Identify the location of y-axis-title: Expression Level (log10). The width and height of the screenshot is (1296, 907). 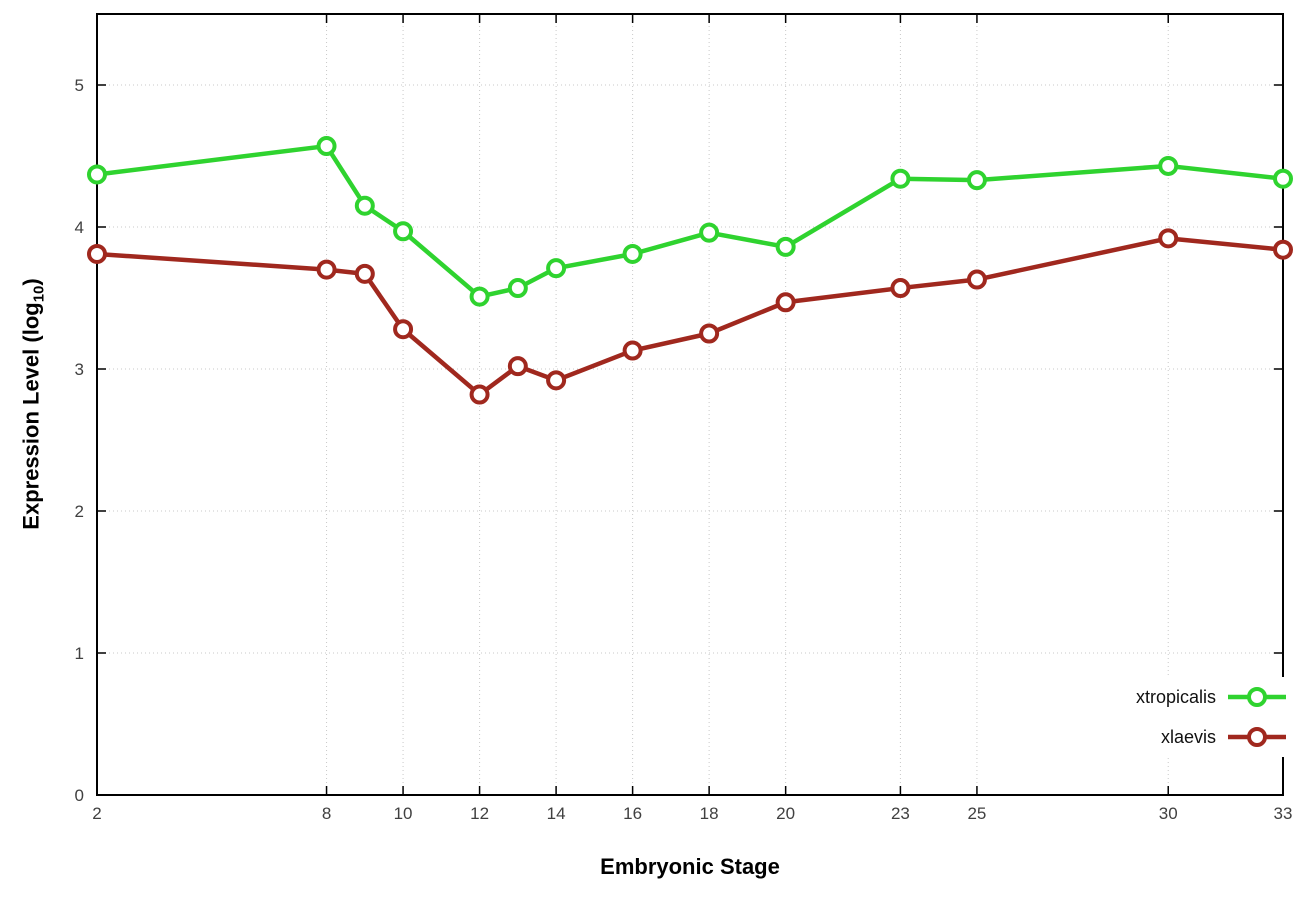
(32, 403).